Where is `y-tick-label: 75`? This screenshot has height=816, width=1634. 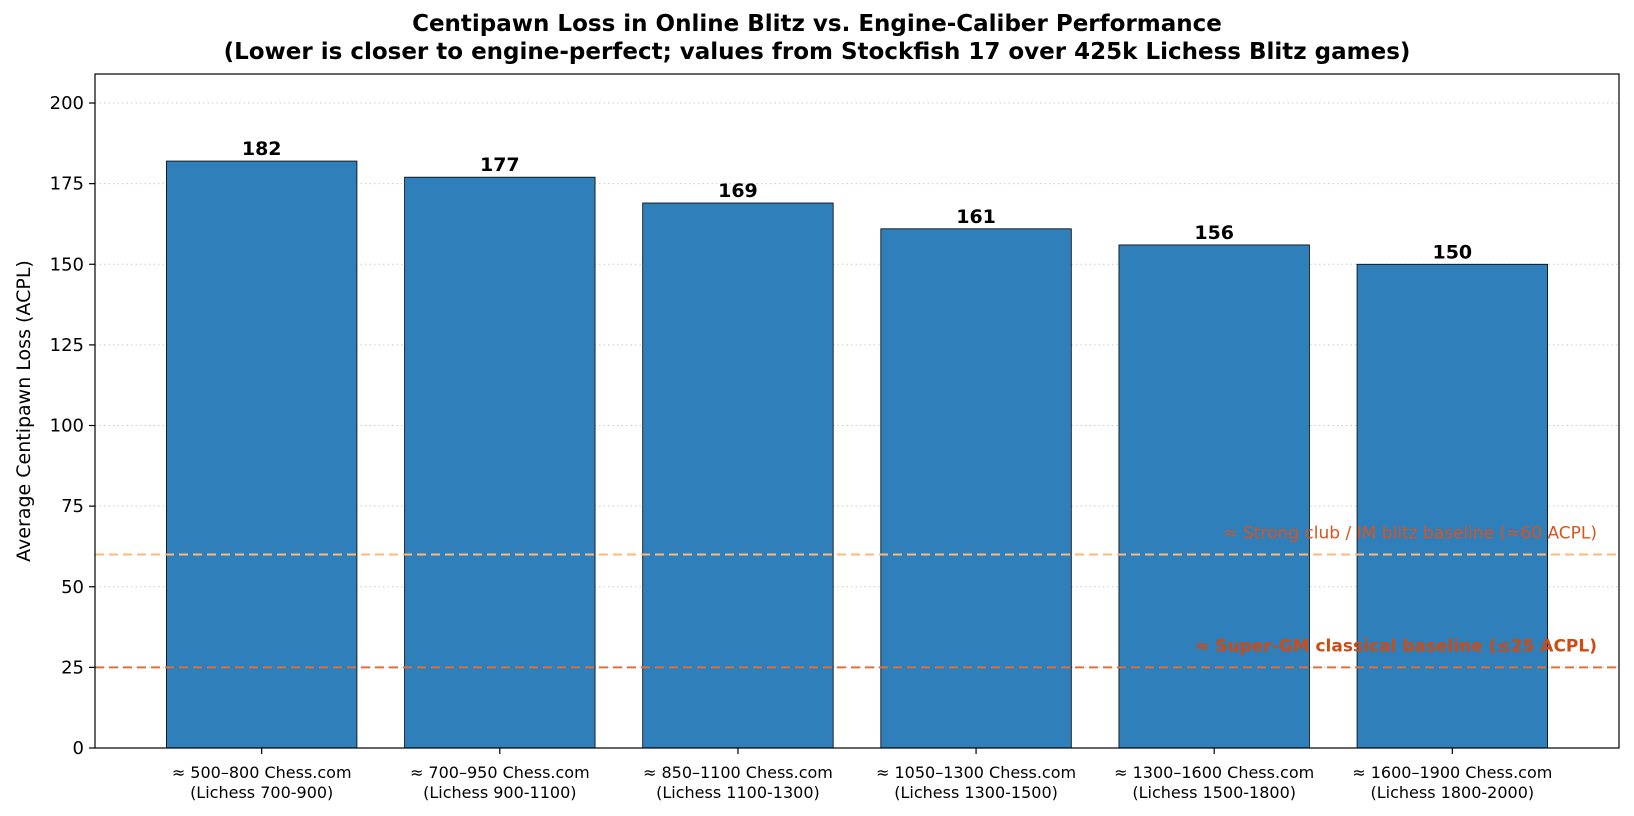
y-tick-label: 75 is located at coordinates (72, 506).